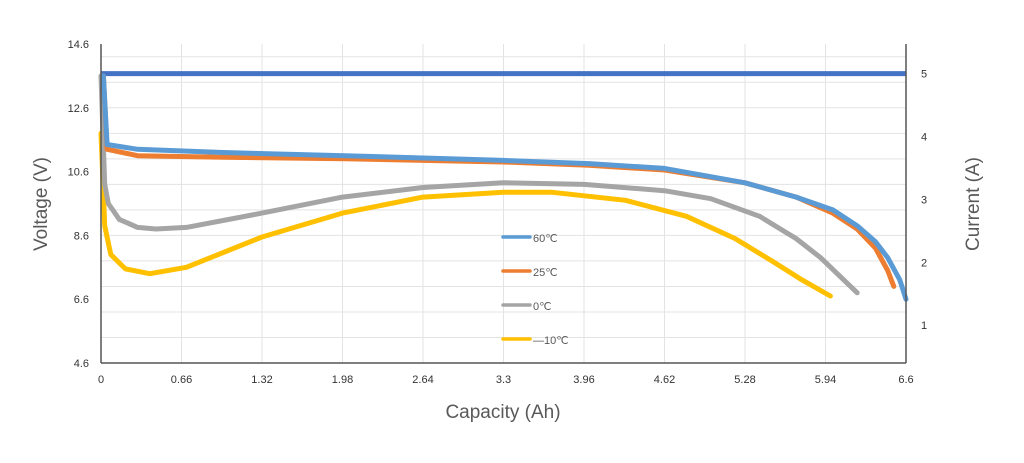  Describe the element at coordinates (905, 380) in the screenshot. I see `x-tick-label: 6.6` at that location.